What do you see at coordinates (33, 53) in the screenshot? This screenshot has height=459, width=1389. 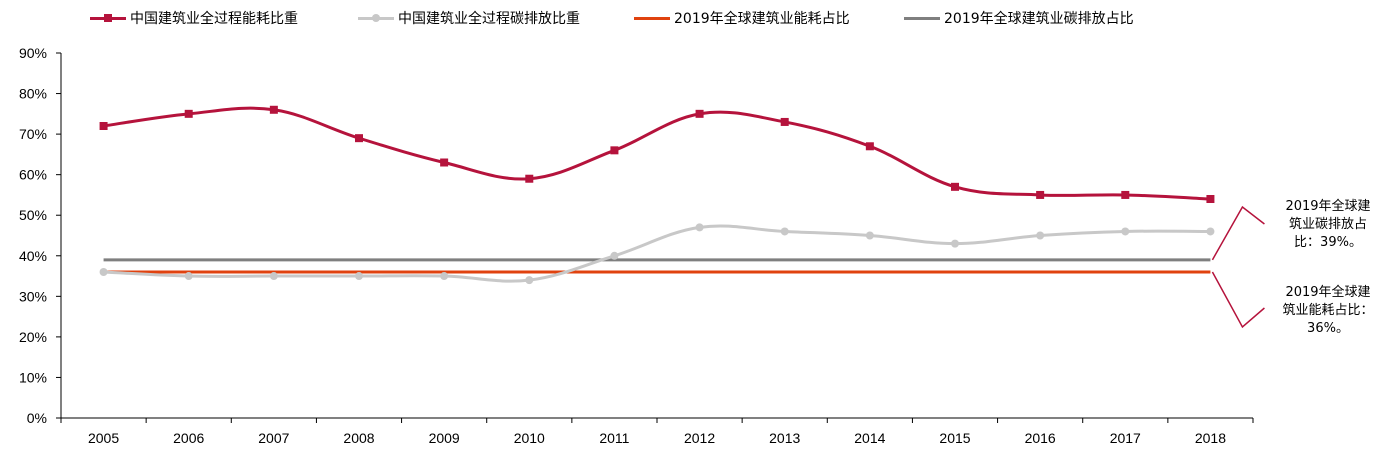 I see `y-tick-label: 90%` at bounding box center [33, 53].